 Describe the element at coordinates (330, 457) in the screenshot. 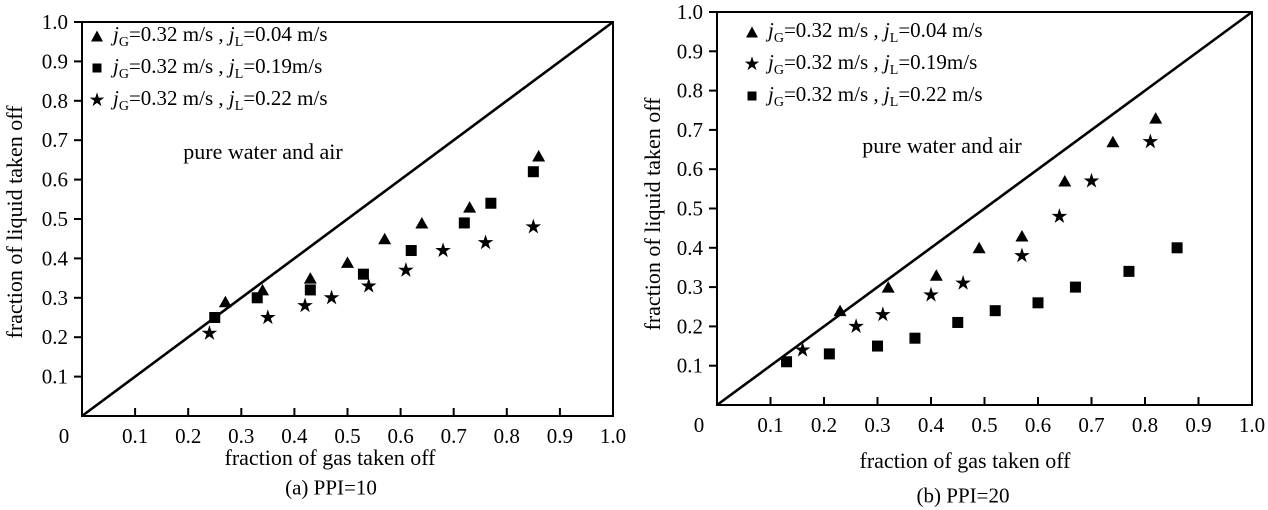

I see `x-axis-title-a: fraction of gas taken off` at that location.